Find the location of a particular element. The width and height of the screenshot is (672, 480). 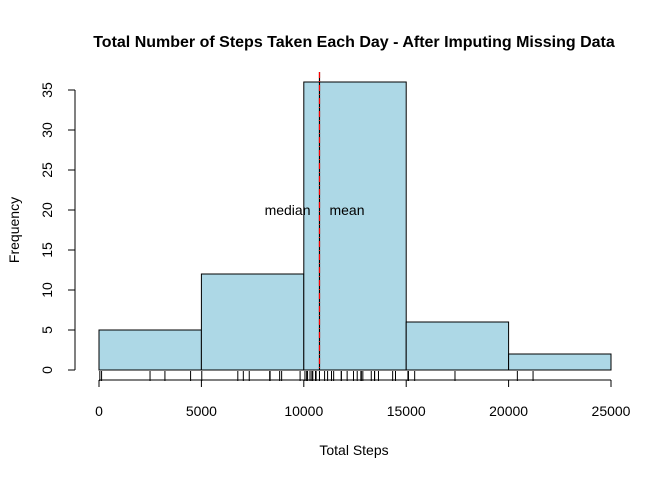

y-axis-label: Frequency is located at coordinates (14, 230).